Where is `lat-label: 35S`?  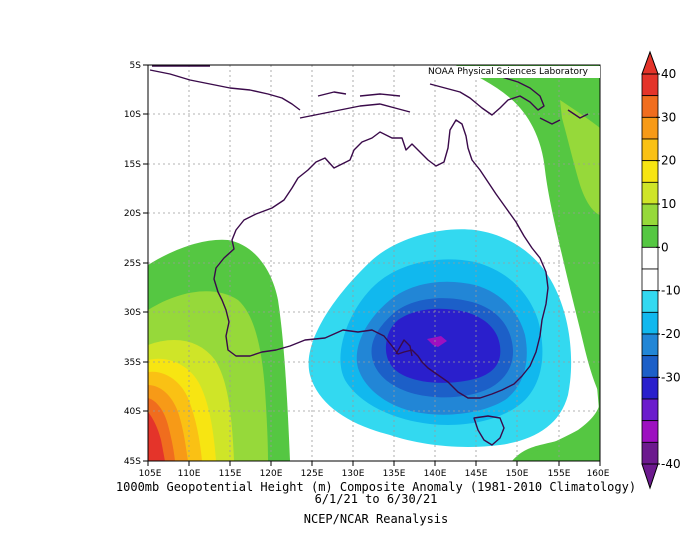
lat-label: 35S is located at coordinates (132, 363).